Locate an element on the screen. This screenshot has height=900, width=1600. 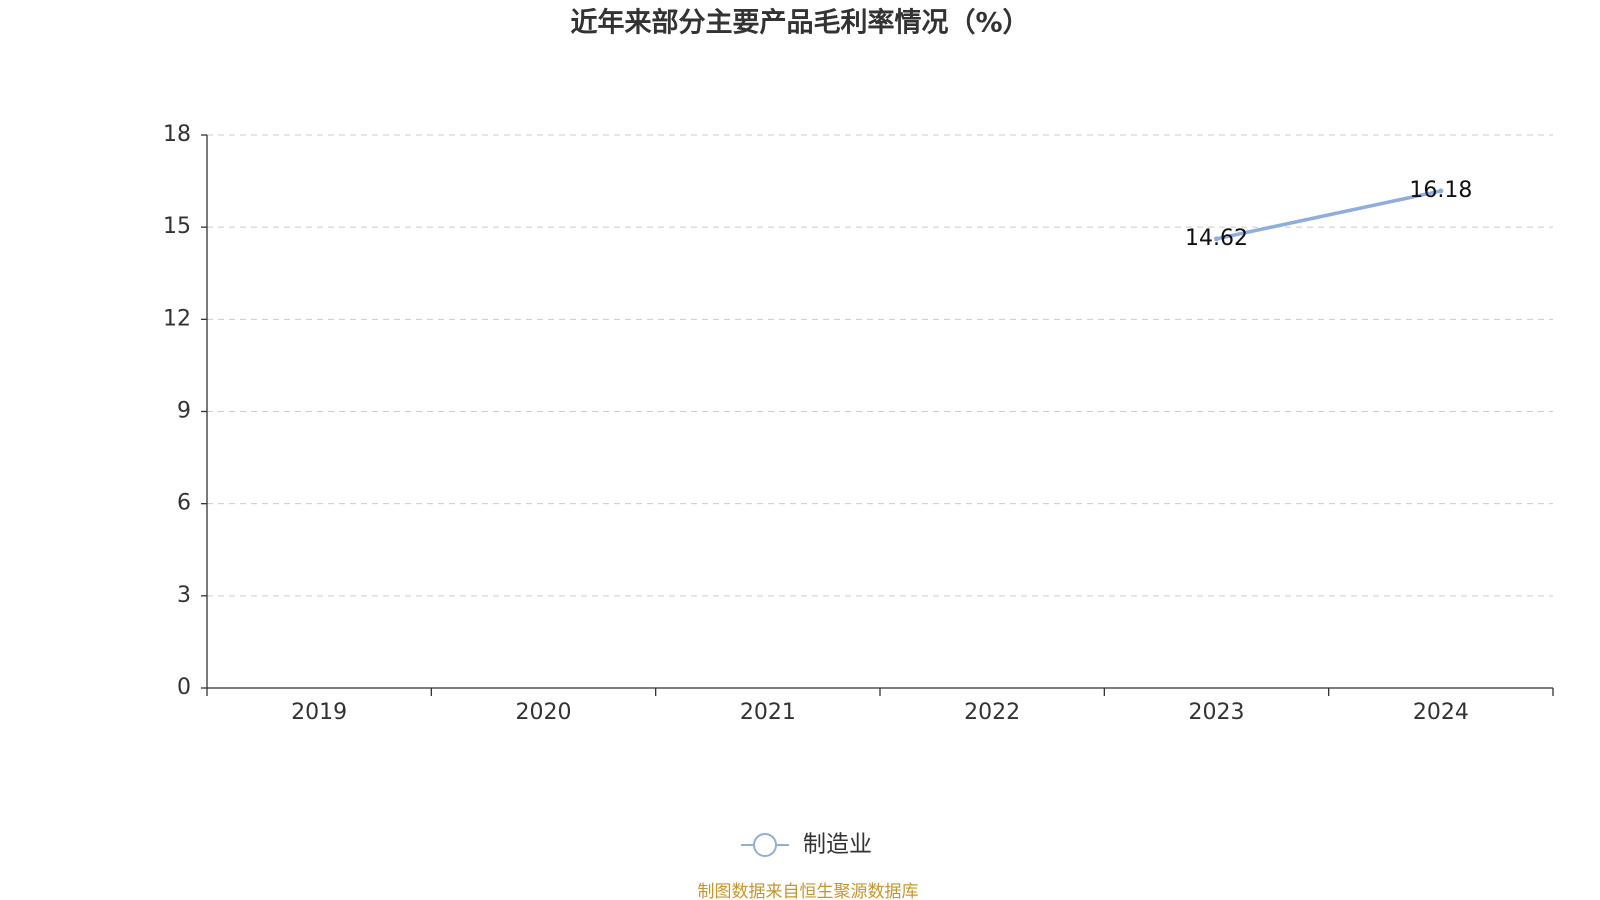
y-tick-label: 15 is located at coordinates (177, 226).